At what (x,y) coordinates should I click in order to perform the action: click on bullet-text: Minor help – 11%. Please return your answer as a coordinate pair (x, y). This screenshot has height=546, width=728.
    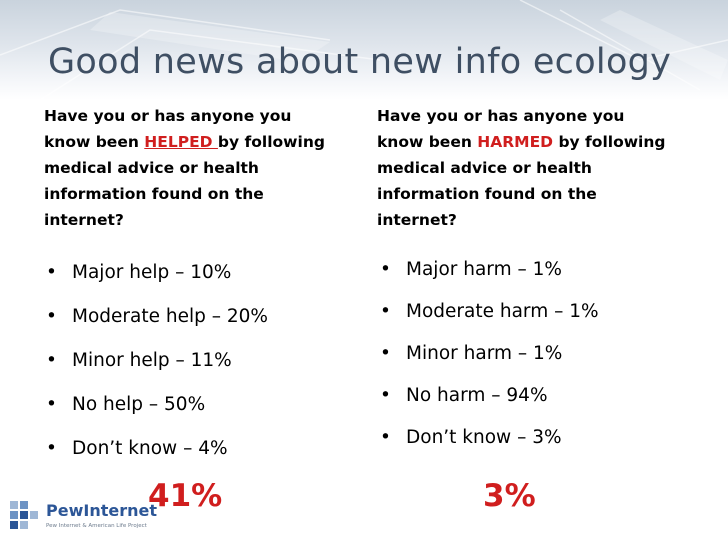
    Looking at the image, I should click on (152, 360).